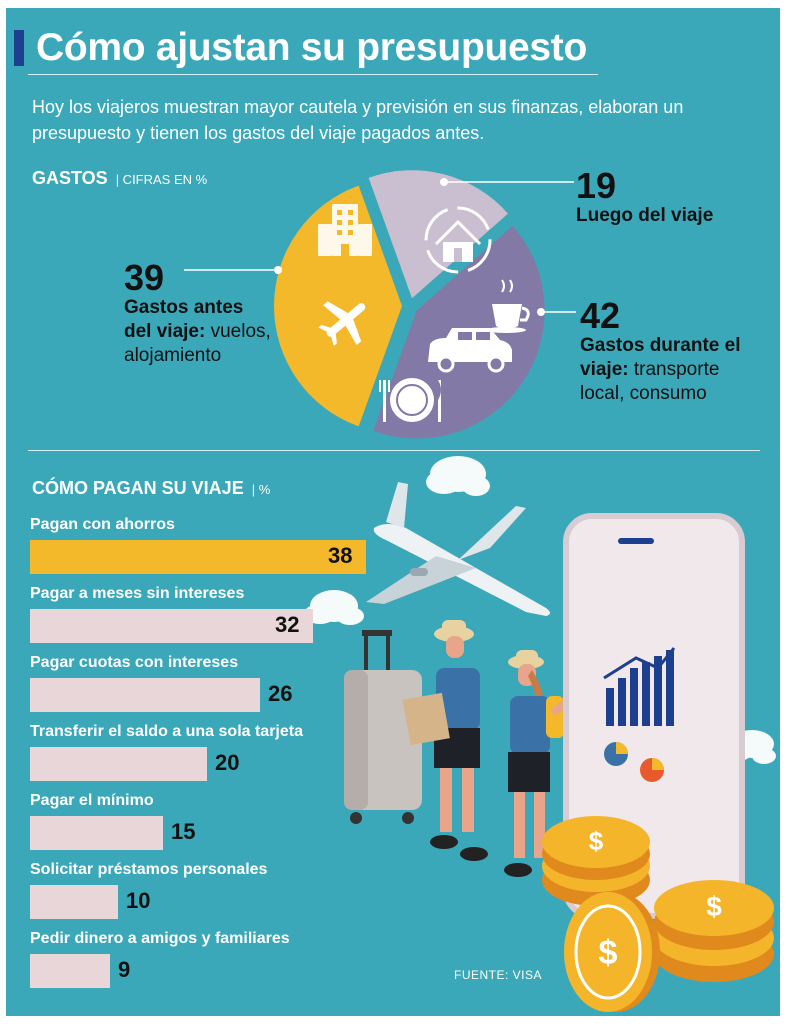 Image resolution: width=786 pixels, height=1024 pixels. I want to click on bar-label: Pagar cuotas con intereses, so click(134, 662).